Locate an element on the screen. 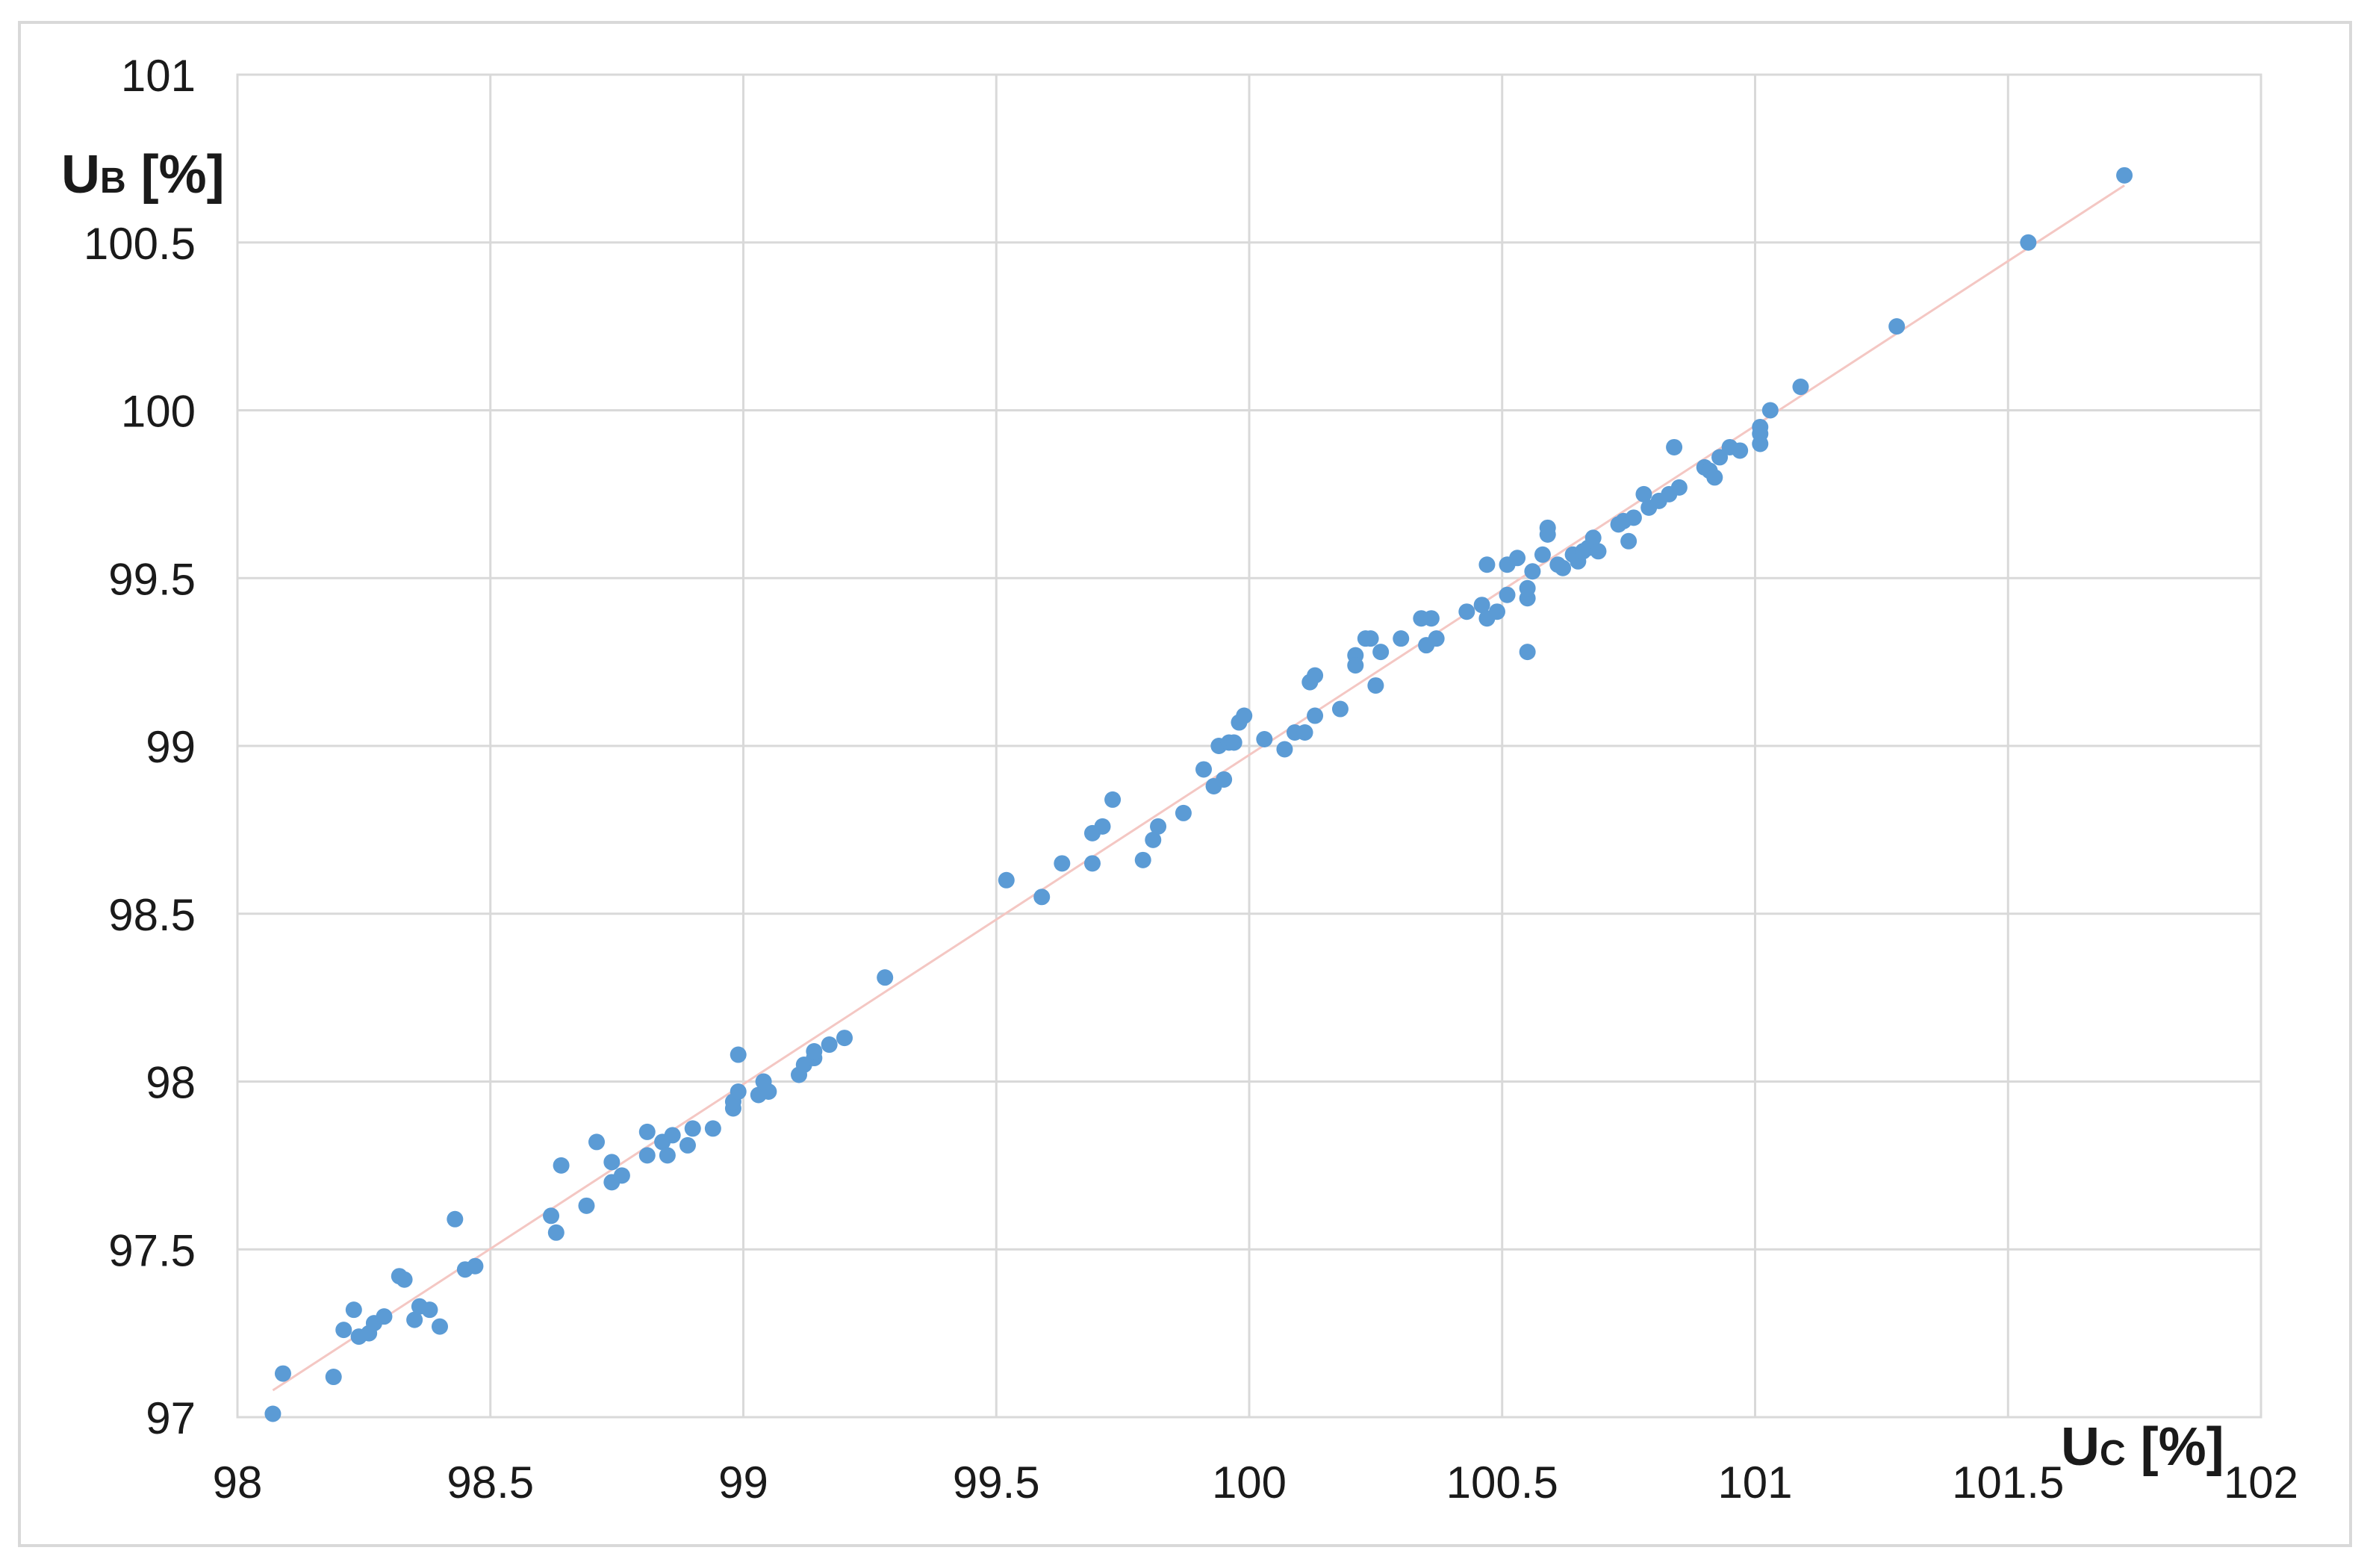 The image size is (2370, 1568). x-axis-title-sub: C is located at coordinates (2113, 1453).